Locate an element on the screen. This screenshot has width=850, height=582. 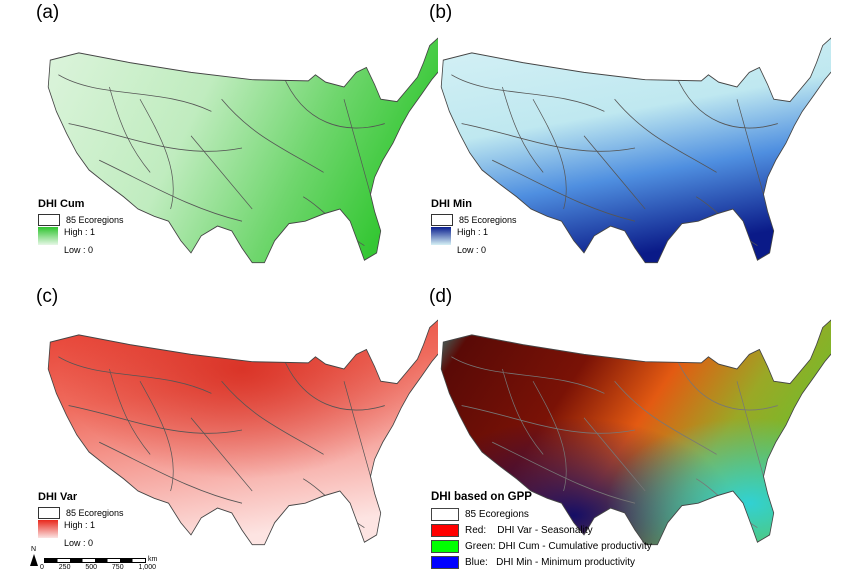
legend-title: DHI Min is located at coordinates (451, 204).